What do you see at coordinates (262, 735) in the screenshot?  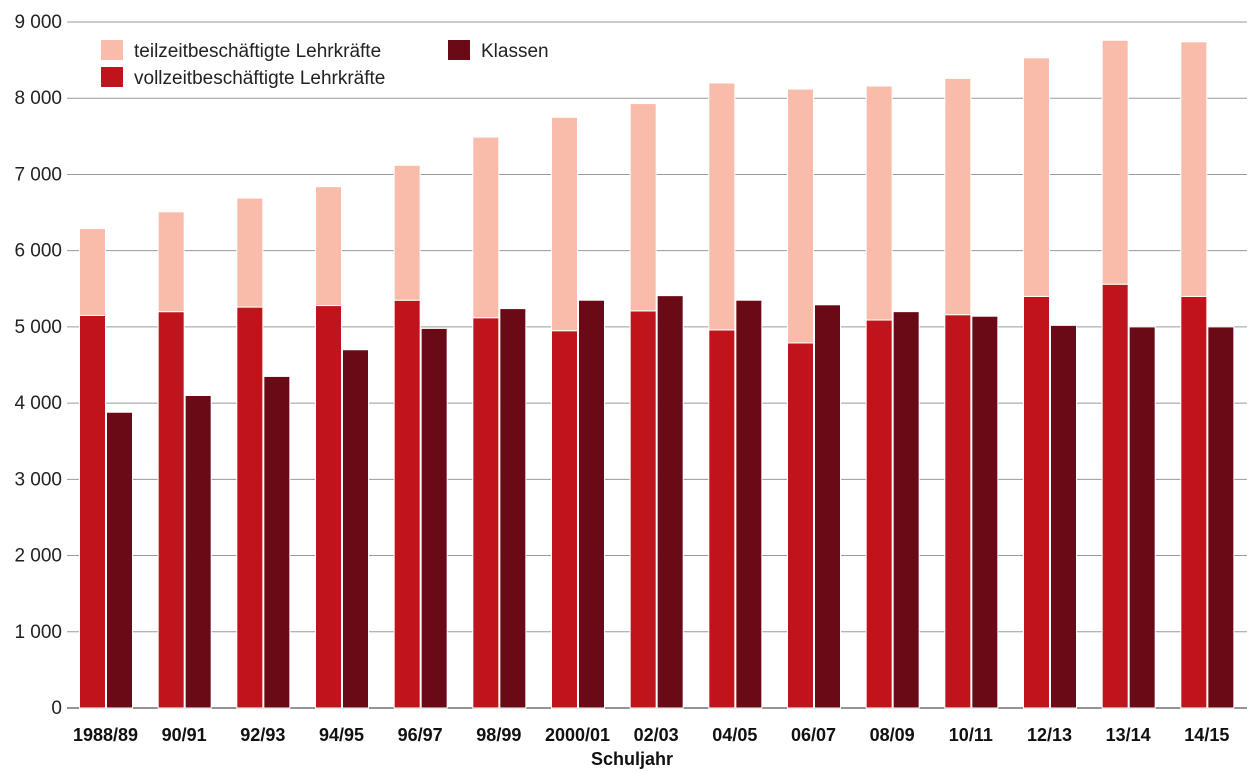 I see `x-tick-label: 92/93` at bounding box center [262, 735].